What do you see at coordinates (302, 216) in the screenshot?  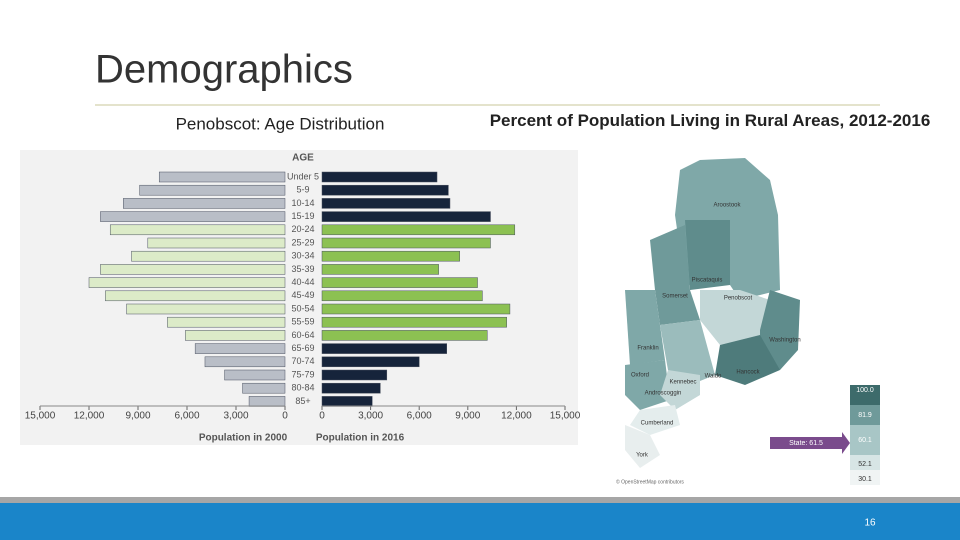 I see `y-tick-label: 15-19` at bounding box center [302, 216].